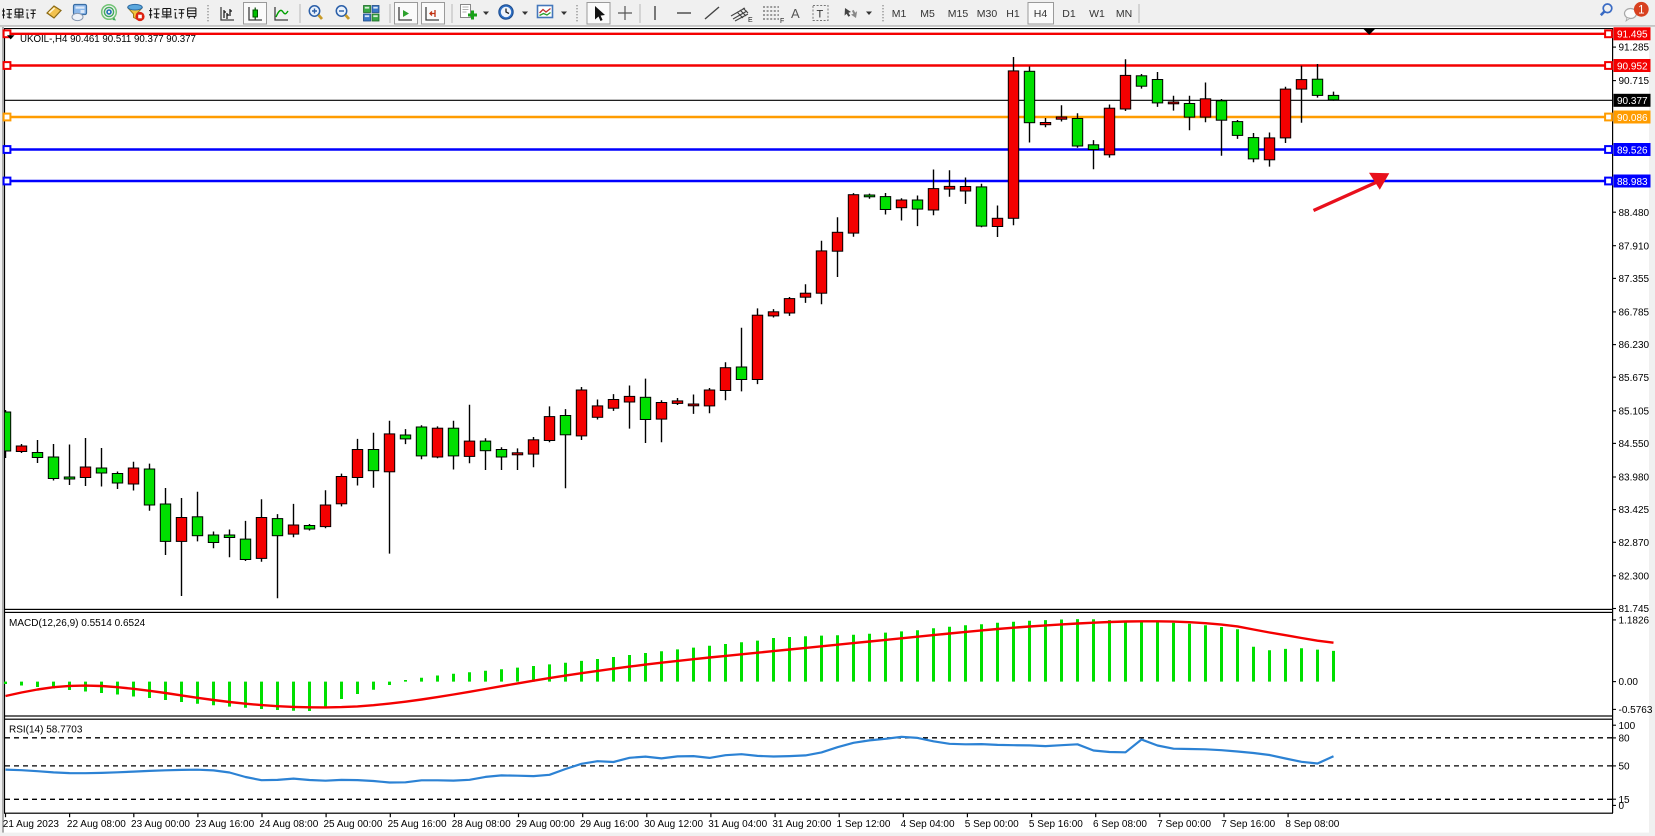 This screenshot has height=836, width=1655. What do you see at coordinates (108, 39) in the screenshot?
I see `svg-text:UKOIL-,H4 90.461 90.511 90.37: UKOIL-,H4 90.461 90.511 90.377 90.377` at bounding box center [108, 39].